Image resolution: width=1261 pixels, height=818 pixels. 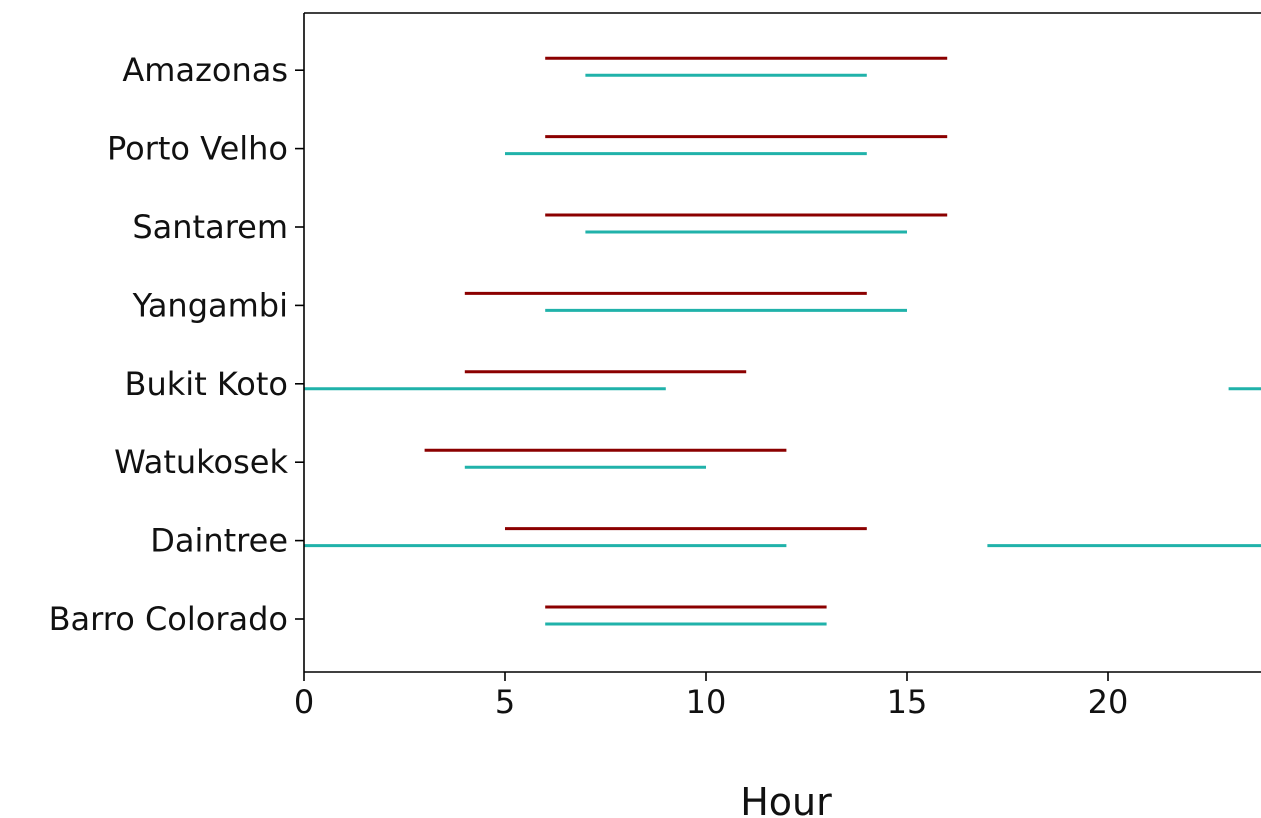 I want to click on y-tick-label-7: Amazonas, so click(x=205, y=70).